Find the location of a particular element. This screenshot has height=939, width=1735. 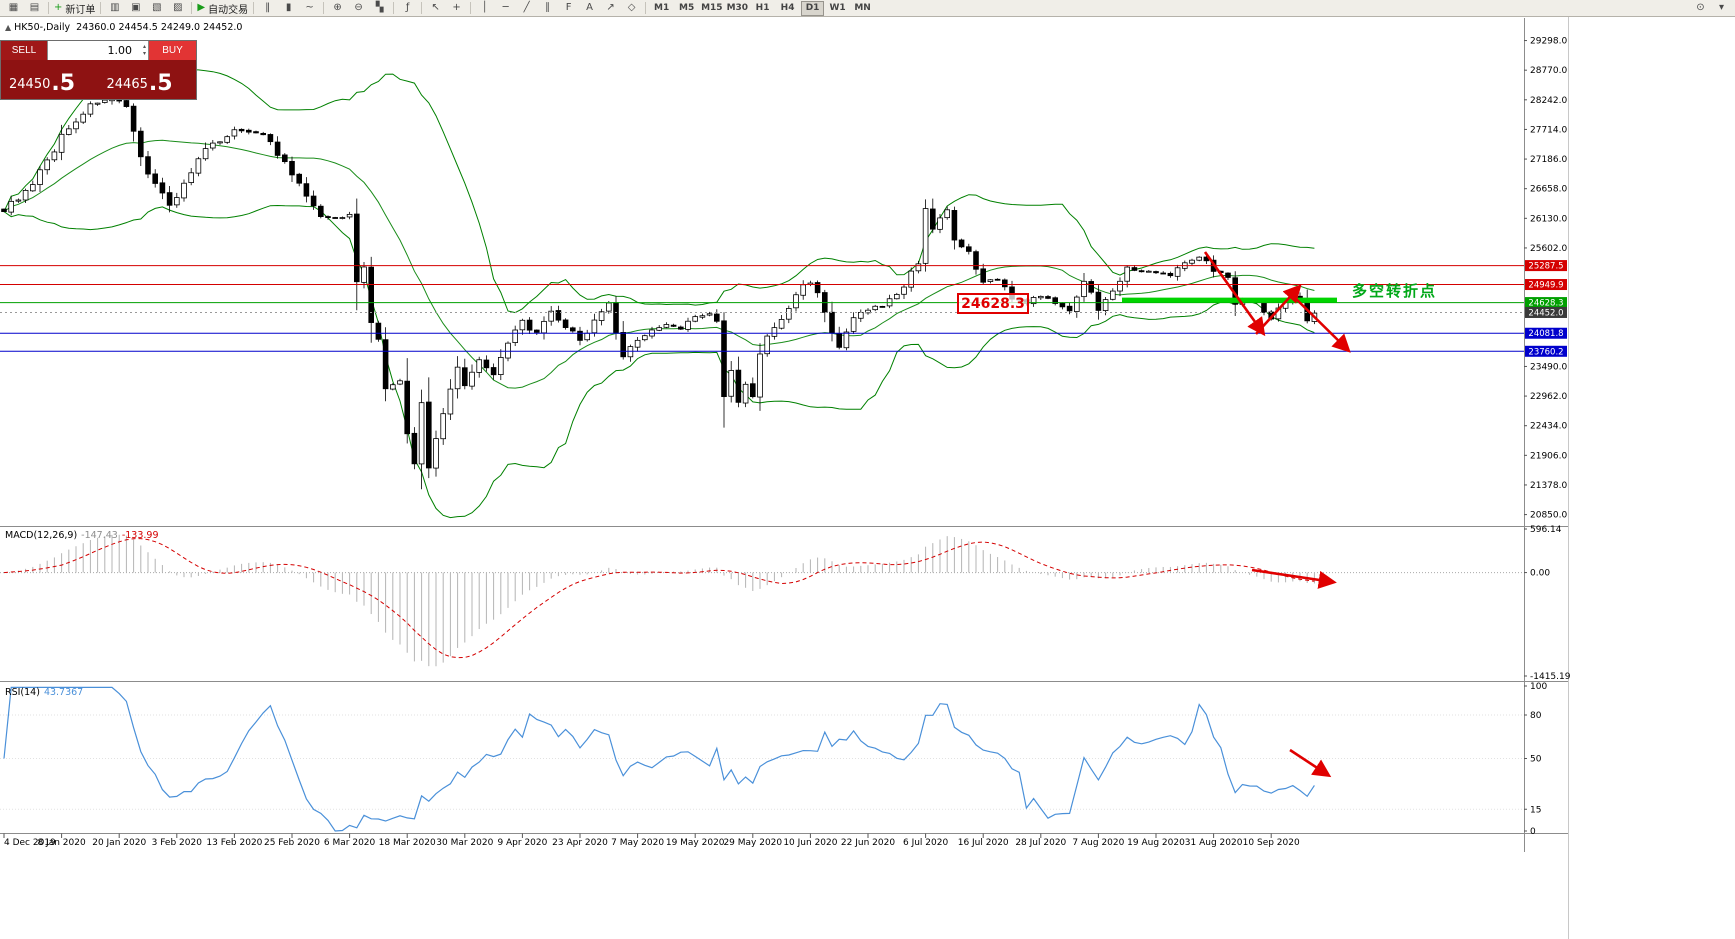

price-axis-tag: 23760.2 is located at coordinates (1546, 351).